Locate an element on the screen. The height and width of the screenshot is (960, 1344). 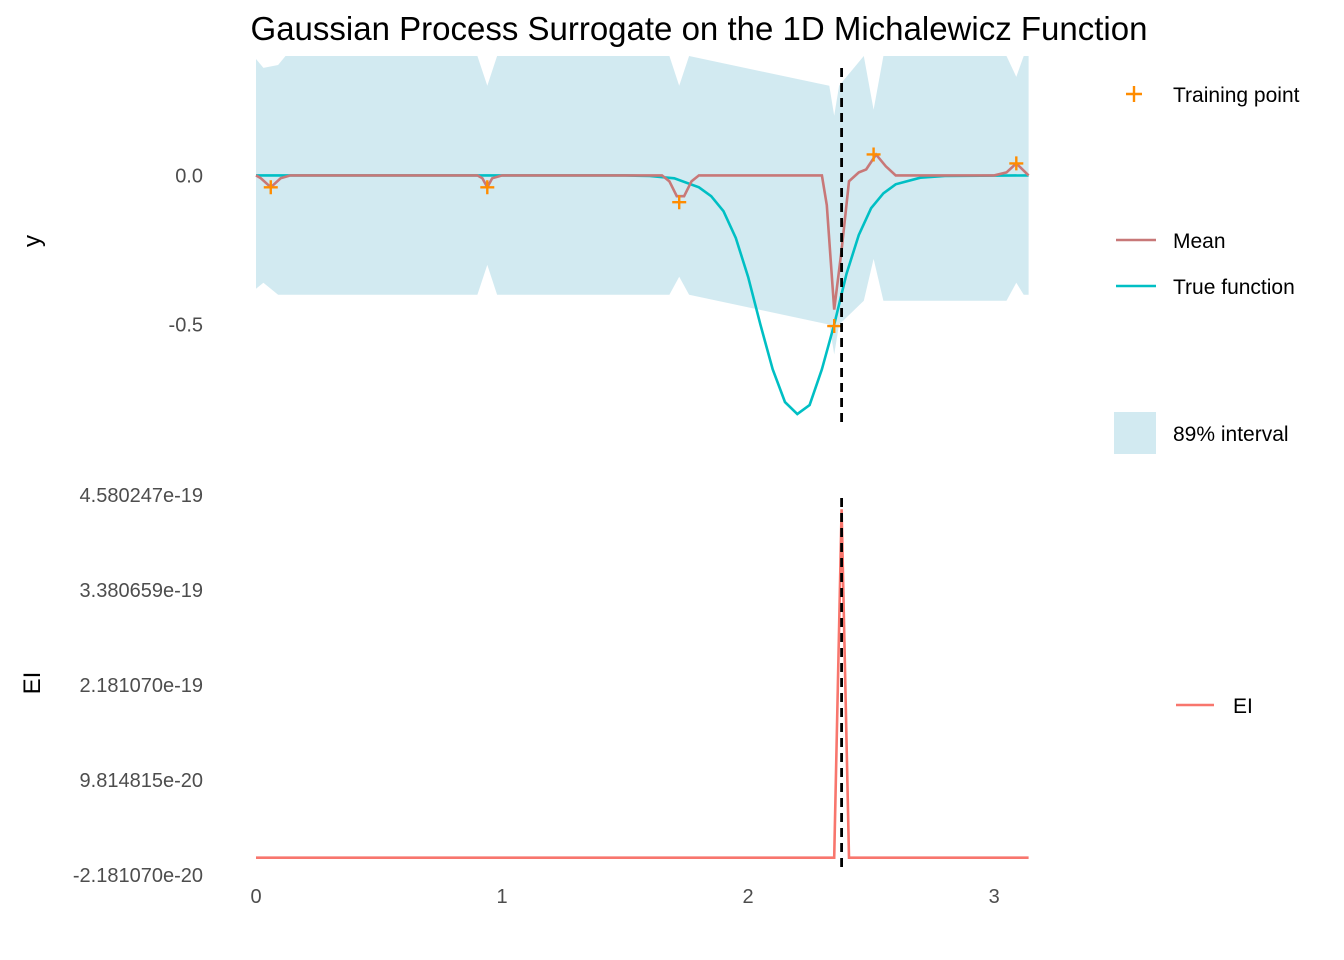
legend-label-mean: Mean is located at coordinates (1199, 241).